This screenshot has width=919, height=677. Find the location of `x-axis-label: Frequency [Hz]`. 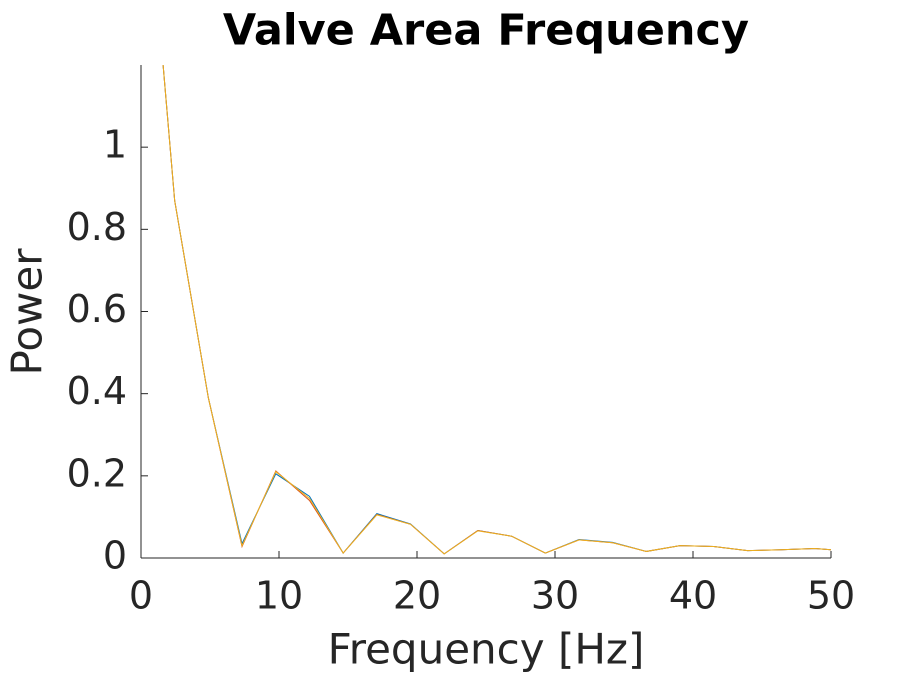

x-axis-label: Frequency [Hz] is located at coordinates (486, 649).